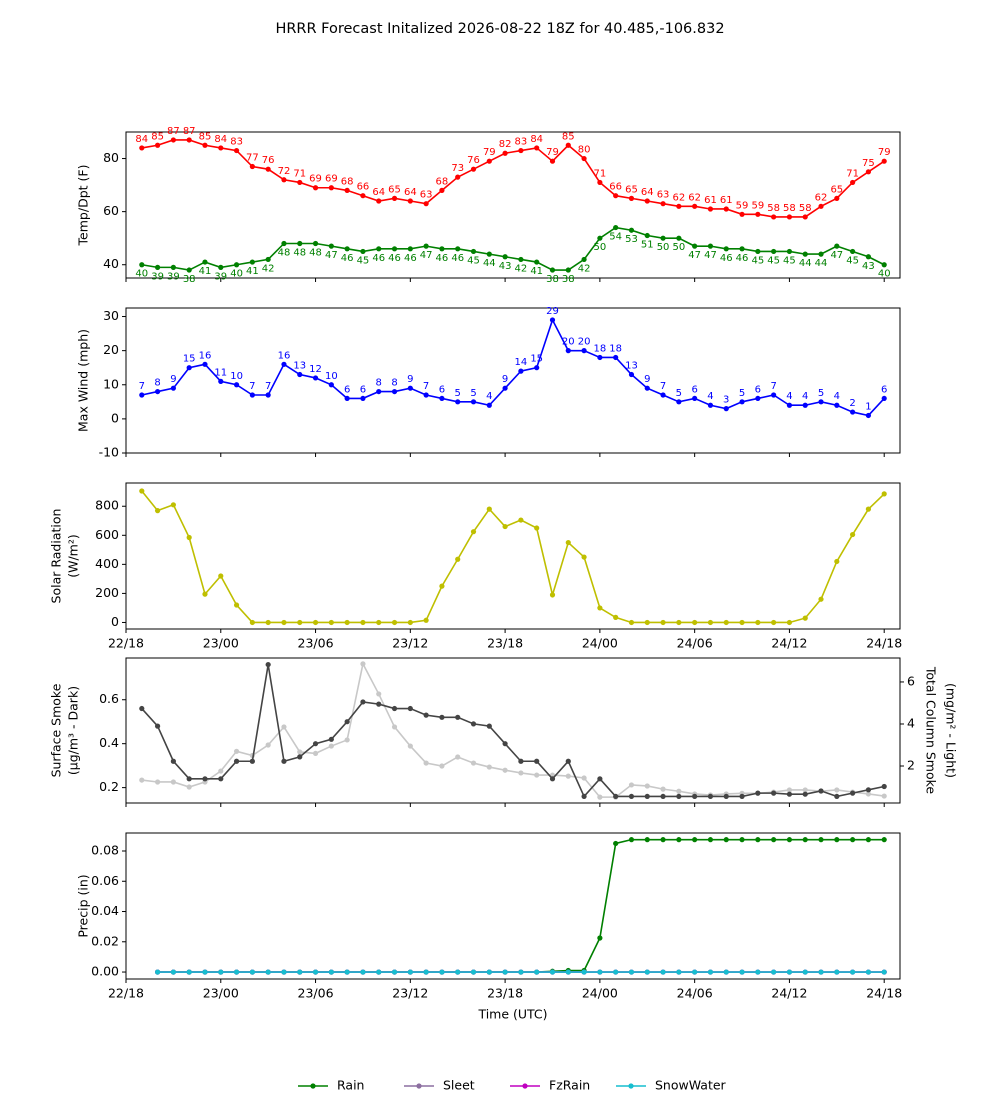 Image resolution: width=1000 pixels, height=1104 pixels. What do you see at coordinates (331, 376) in the screenshot?
I see `data-label: 10` at bounding box center [331, 376].